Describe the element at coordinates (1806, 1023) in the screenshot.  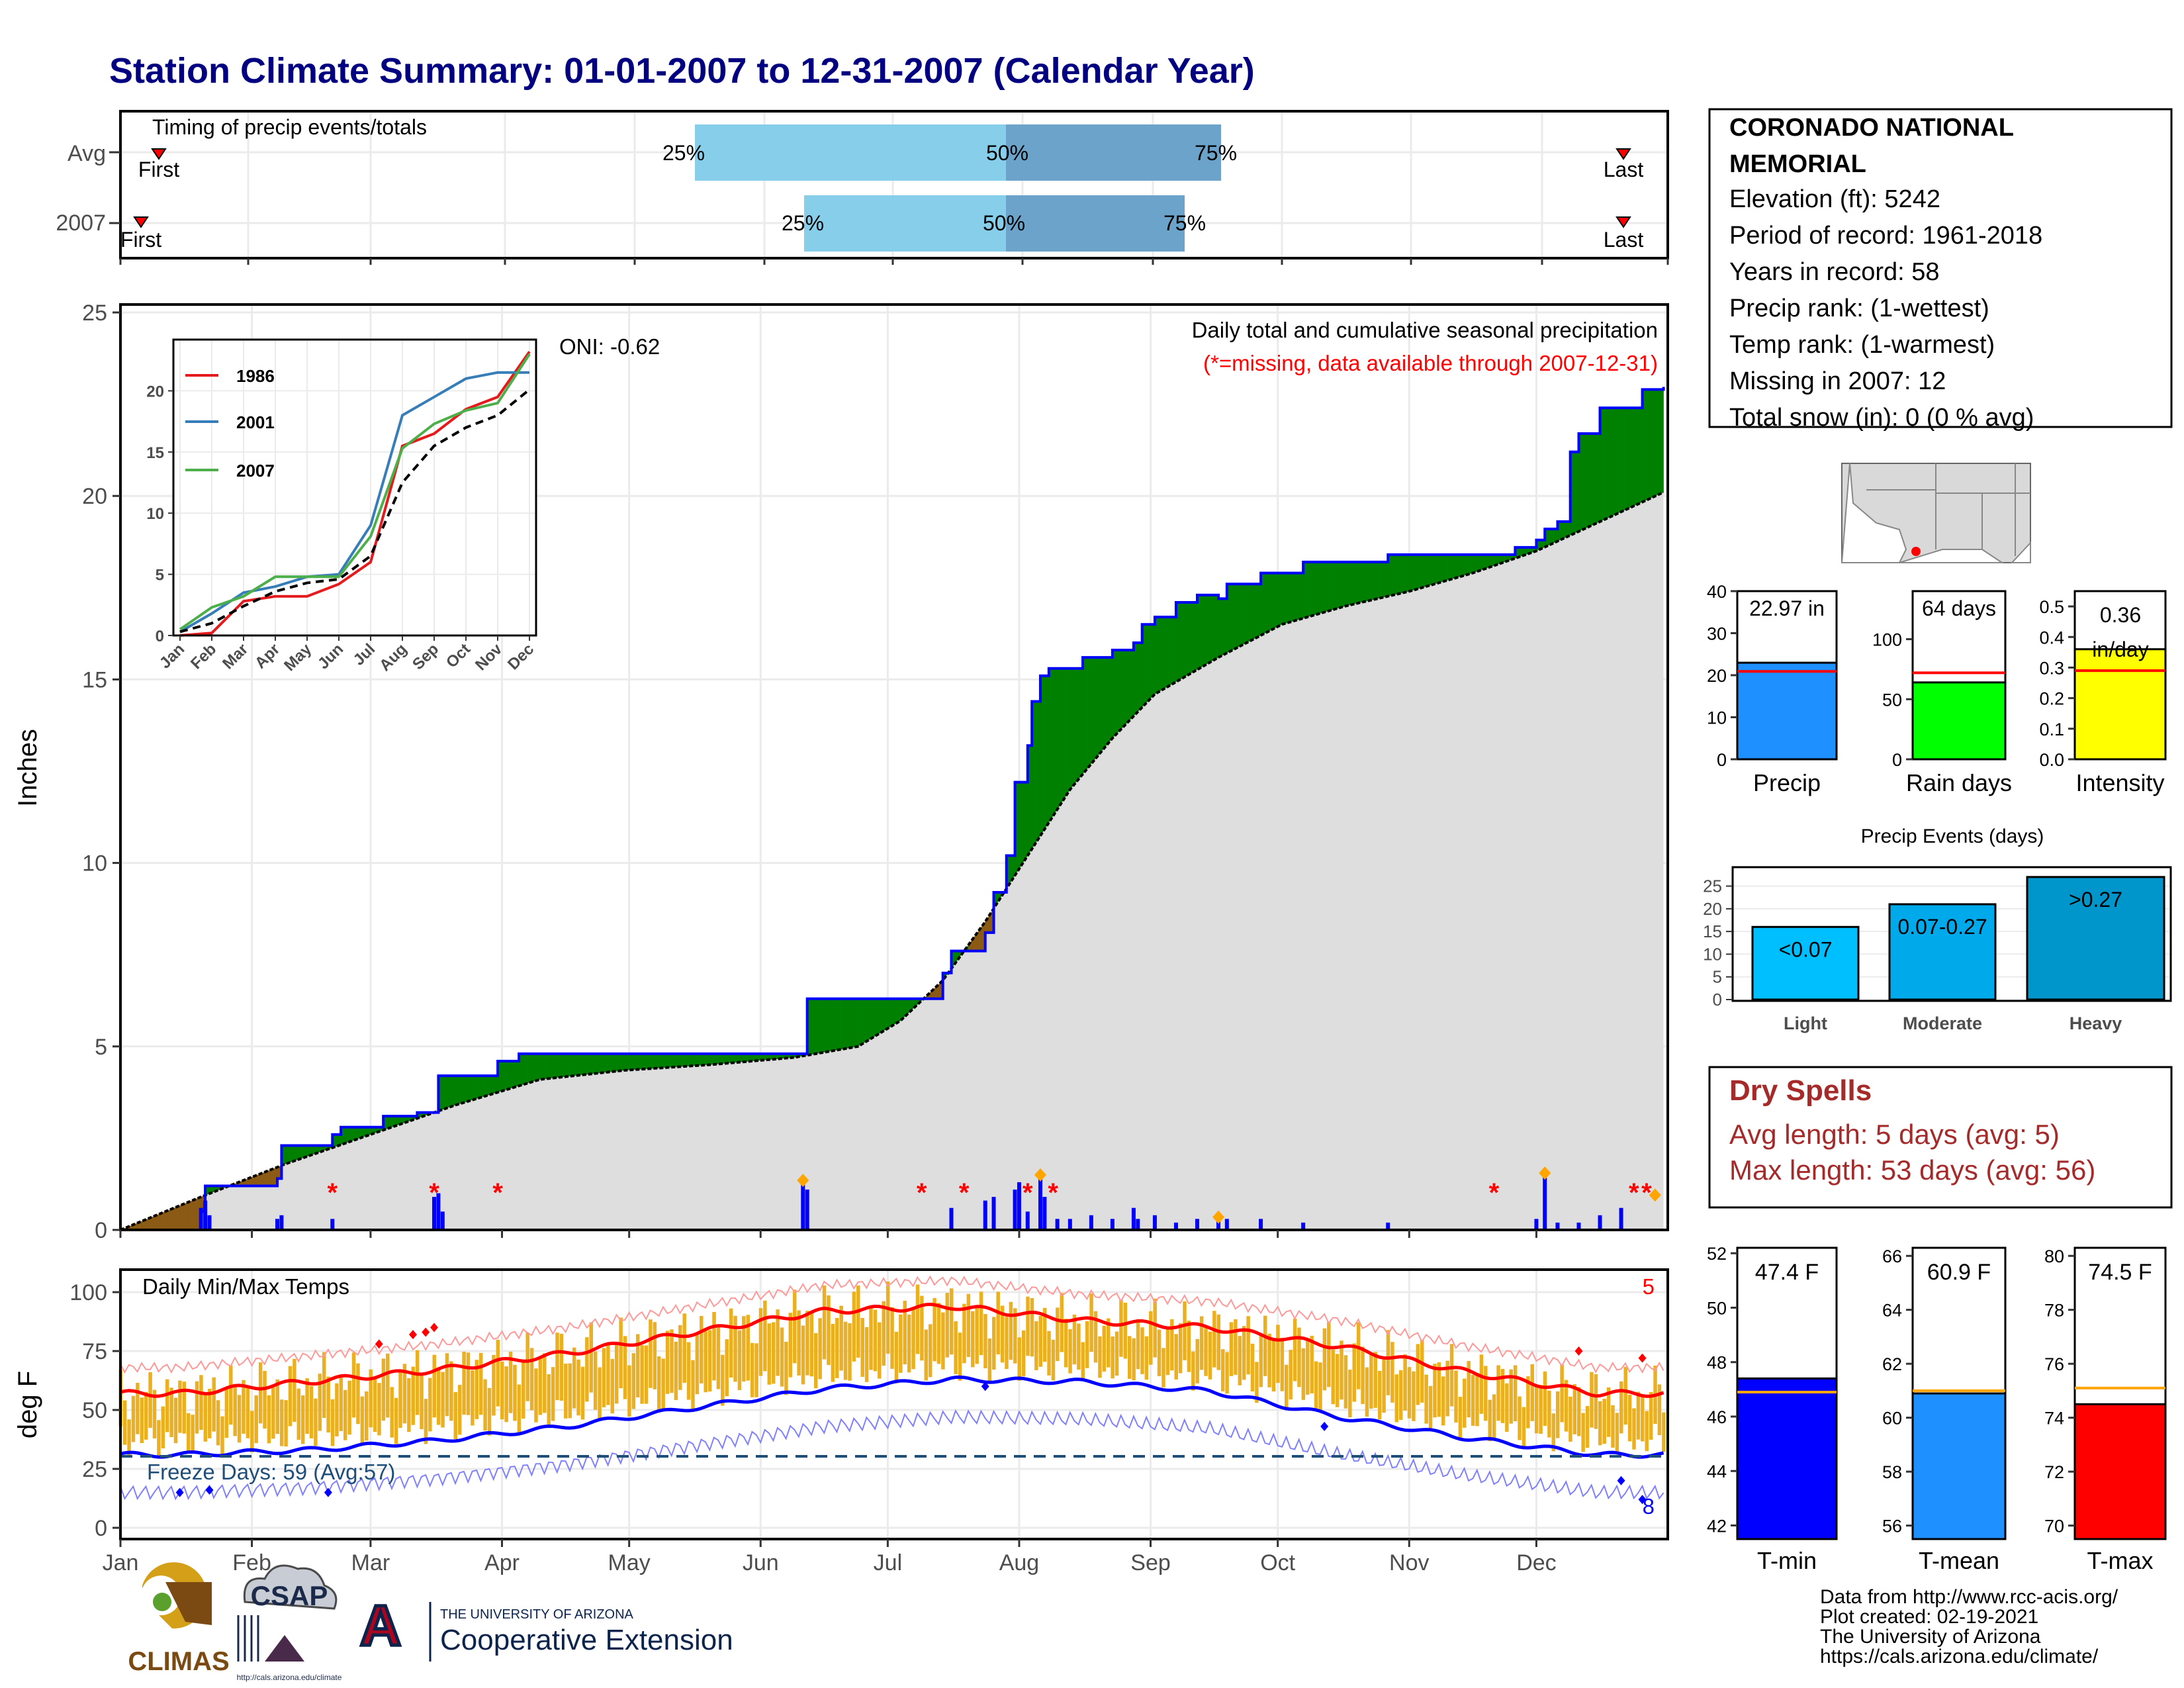
I see `events-xlabel: Light` at that location.